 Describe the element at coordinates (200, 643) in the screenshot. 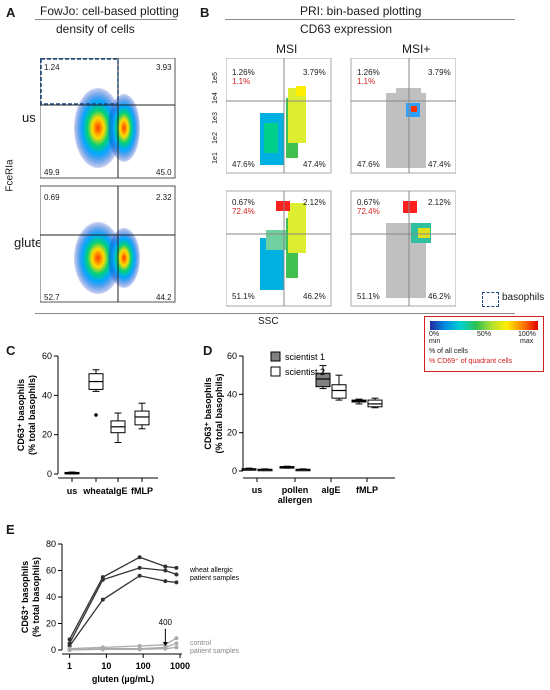

I see `control-label-line1: control` at that location.